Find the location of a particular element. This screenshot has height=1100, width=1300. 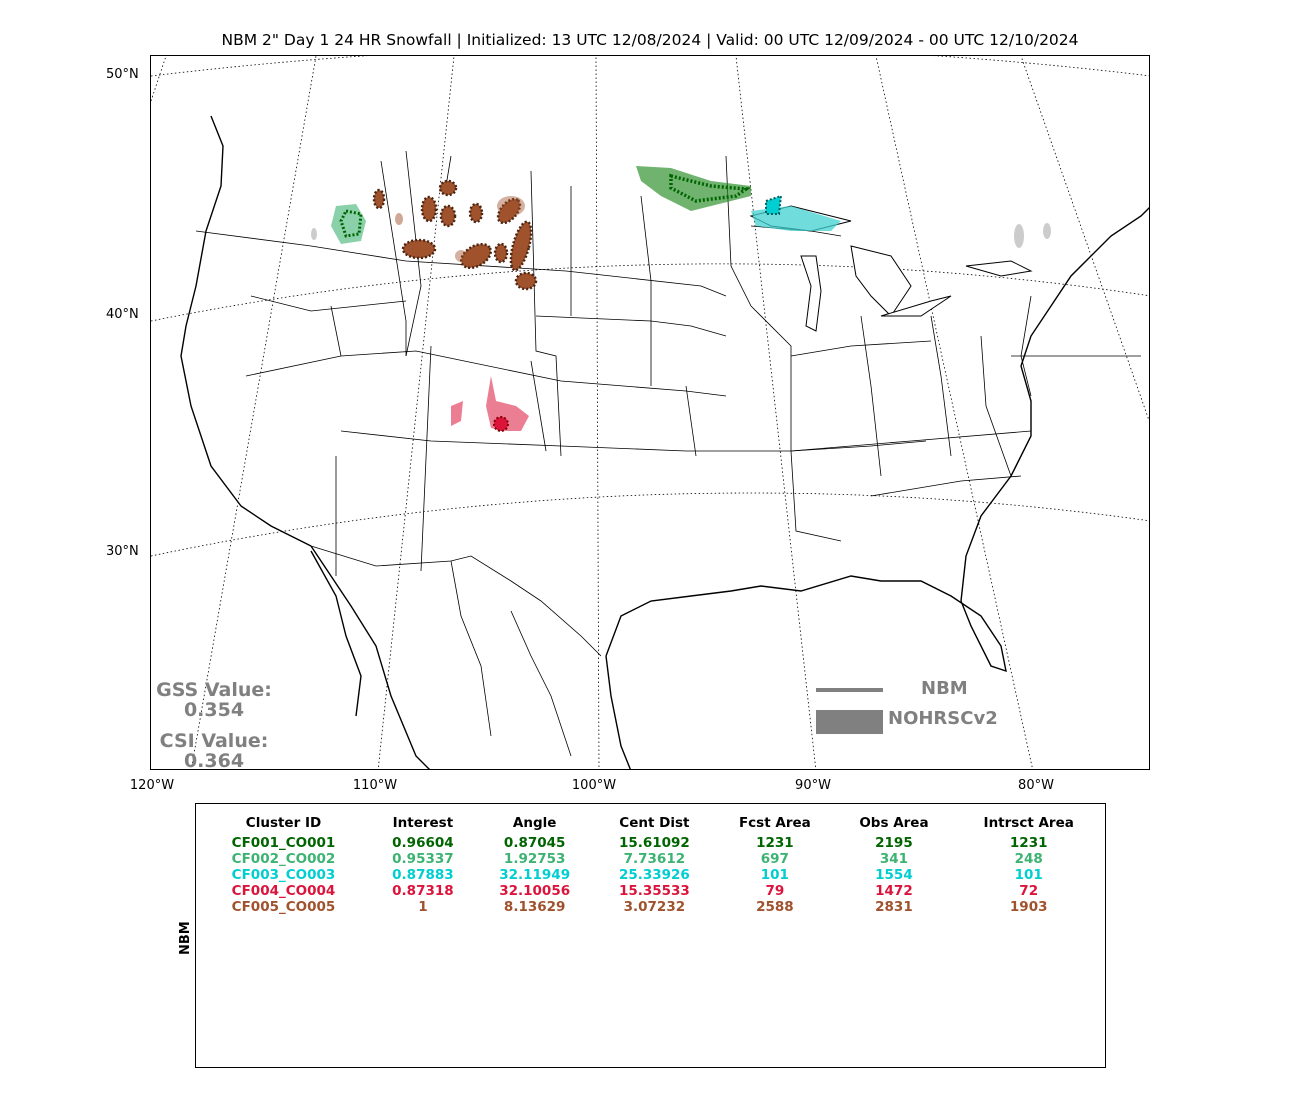

table-cell: 32.10056 is located at coordinates (535, 891).